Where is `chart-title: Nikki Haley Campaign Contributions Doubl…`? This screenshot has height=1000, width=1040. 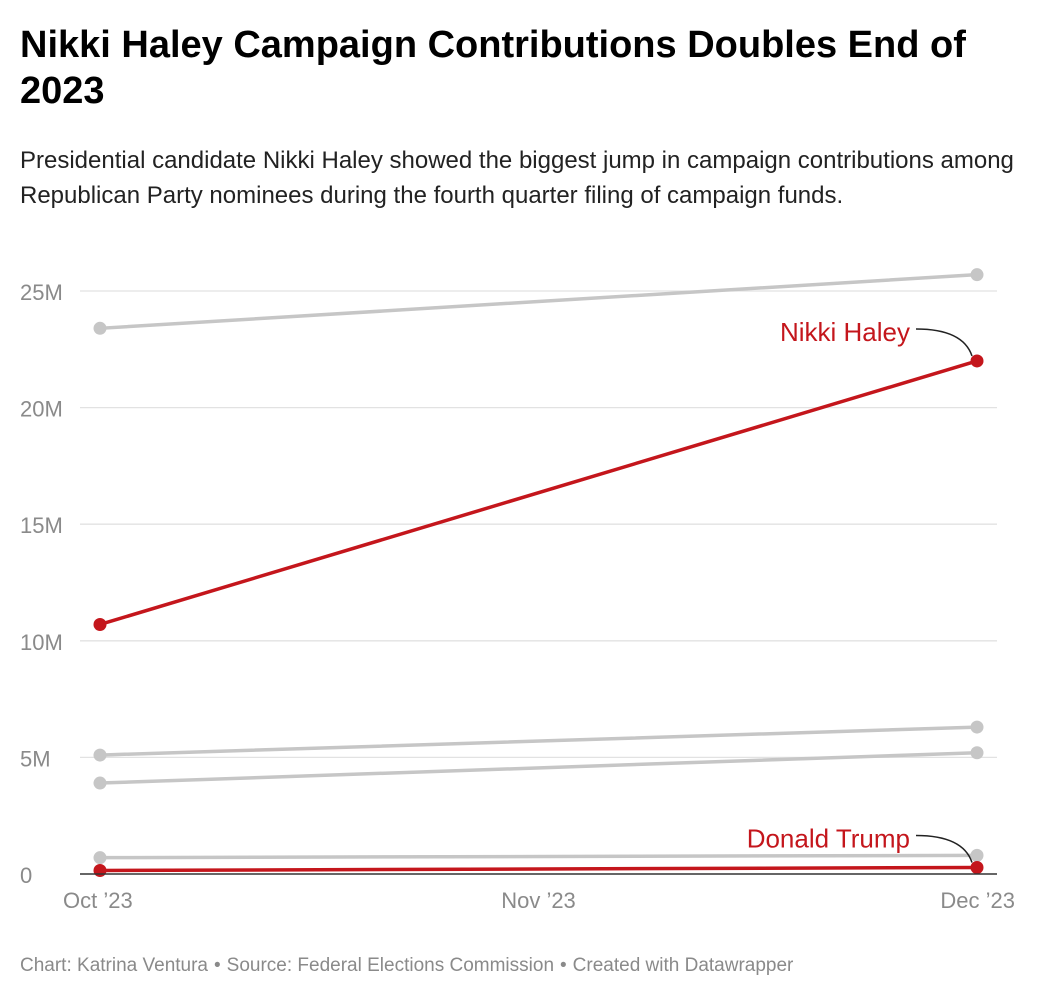 chart-title: Nikki Haley Campaign Contributions Doubl… is located at coordinates (493, 68).